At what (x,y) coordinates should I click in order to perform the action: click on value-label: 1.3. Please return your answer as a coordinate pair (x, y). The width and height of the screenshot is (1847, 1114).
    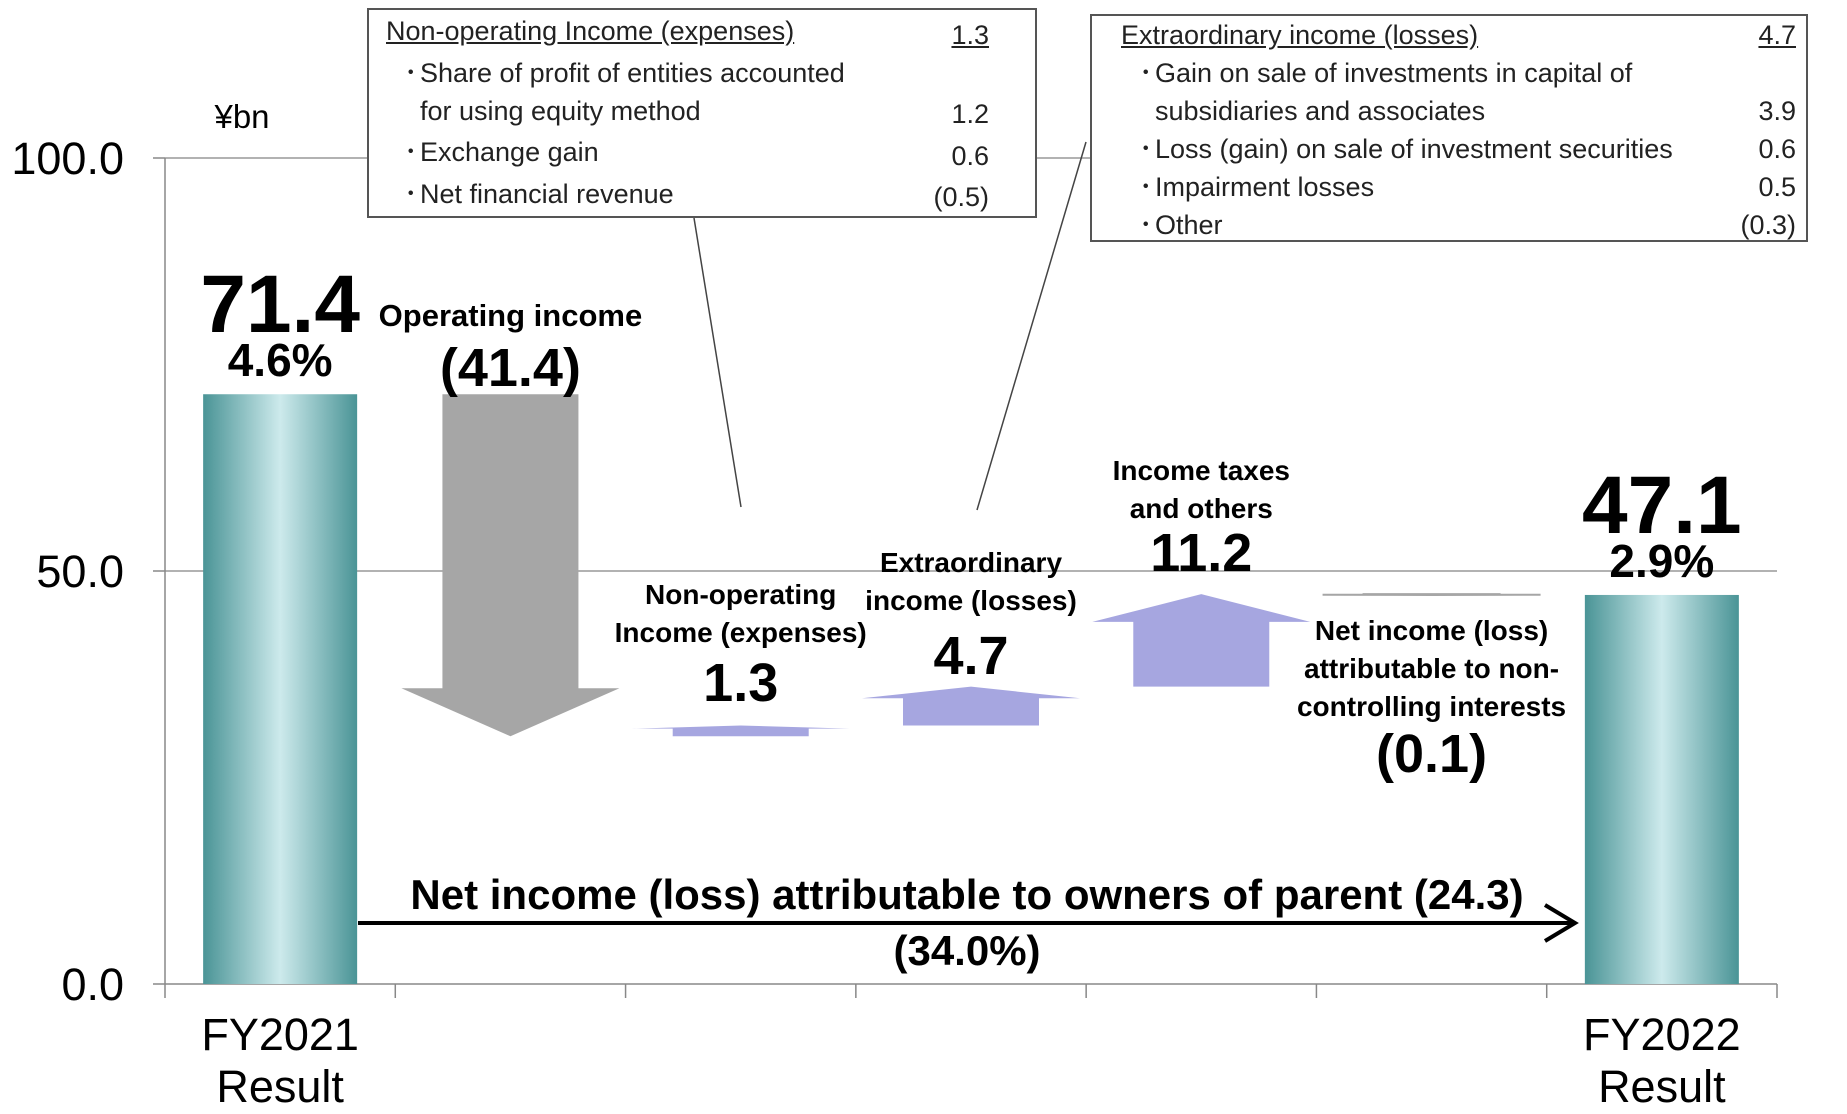
    Looking at the image, I should click on (741, 683).